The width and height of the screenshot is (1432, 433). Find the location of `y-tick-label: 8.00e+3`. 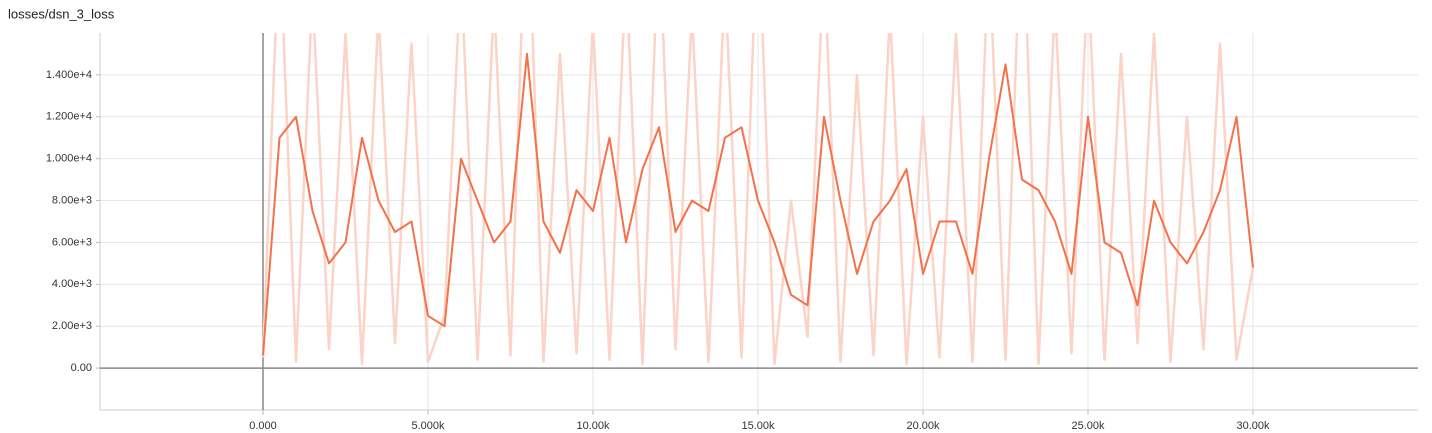

y-tick-label: 8.00e+3 is located at coordinates (72, 200).